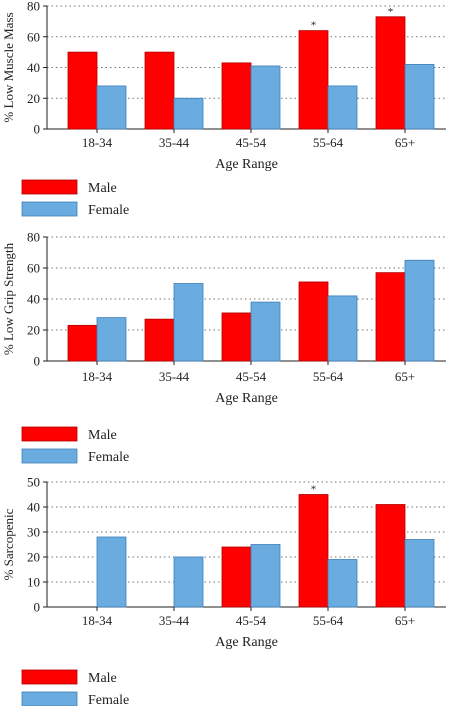 This screenshot has width=452, height=706. I want to click on y-axis-title: % Low Grip Strength, so click(8, 298).